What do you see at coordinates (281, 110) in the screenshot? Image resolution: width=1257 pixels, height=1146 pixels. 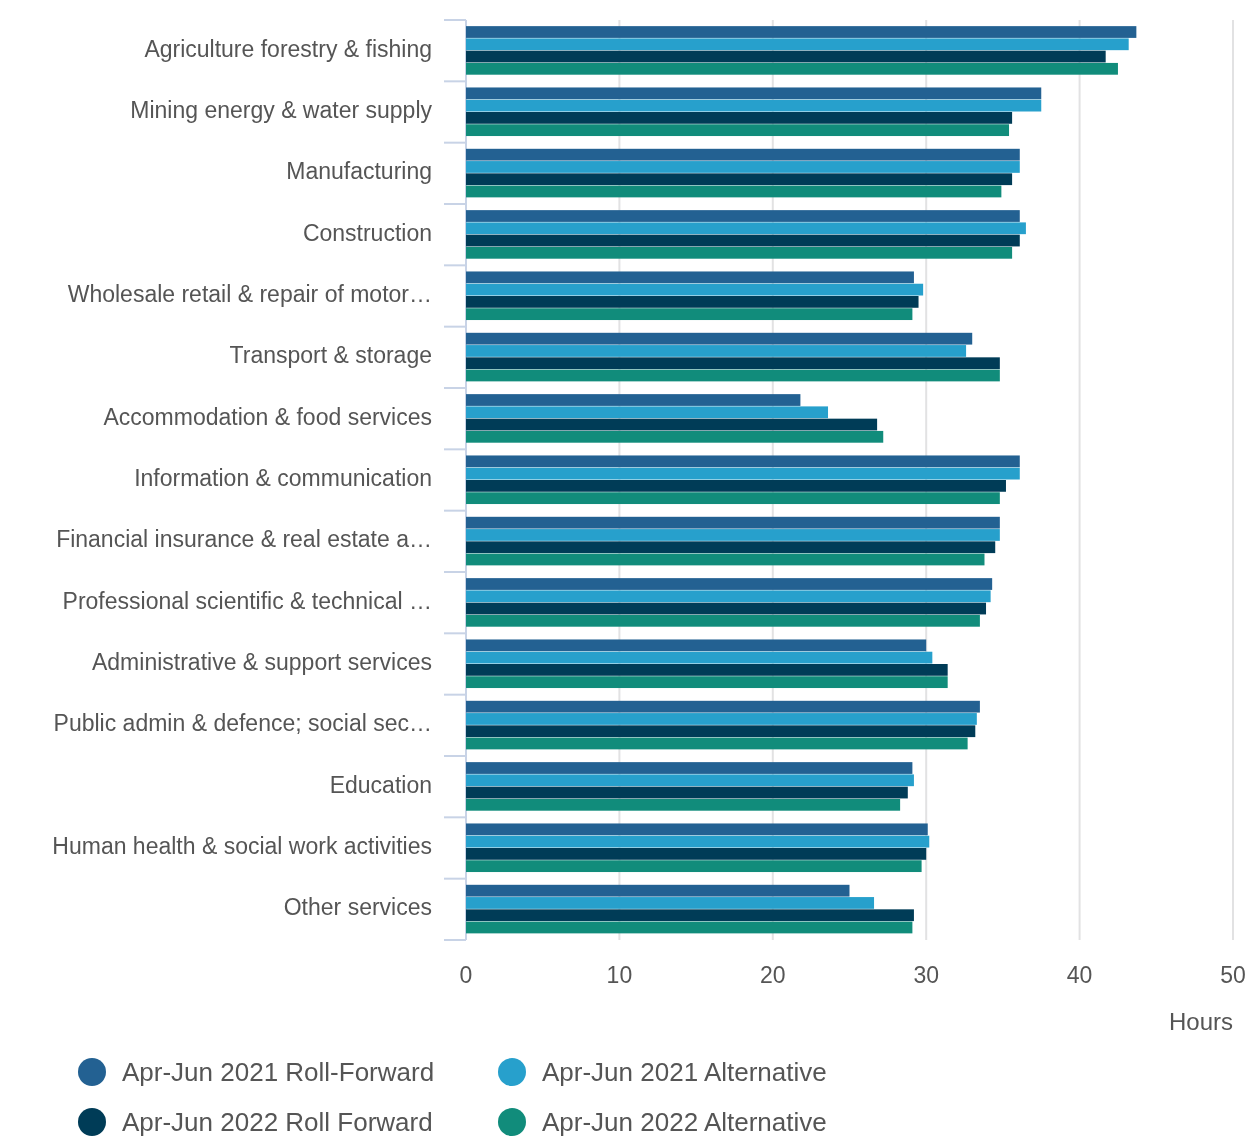 I see `y-tick-label: Mining energy & water supply` at bounding box center [281, 110].